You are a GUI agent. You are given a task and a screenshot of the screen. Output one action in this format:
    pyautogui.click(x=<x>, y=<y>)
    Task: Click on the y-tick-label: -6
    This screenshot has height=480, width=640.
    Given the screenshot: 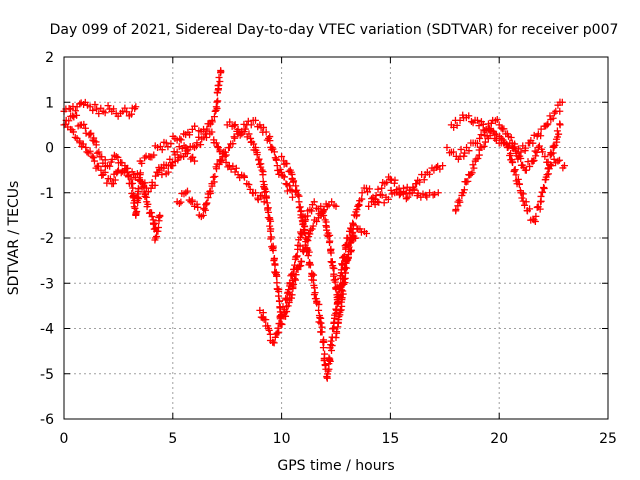 What is the action you would take?
    pyautogui.click(x=47, y=420)
    